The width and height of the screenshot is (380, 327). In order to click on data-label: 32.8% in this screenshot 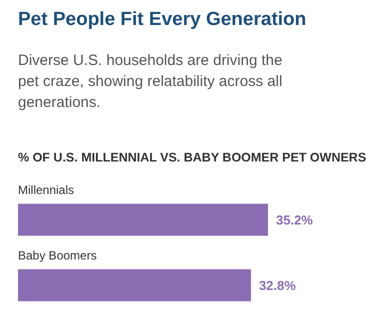, I will do `click(277, 285)`.